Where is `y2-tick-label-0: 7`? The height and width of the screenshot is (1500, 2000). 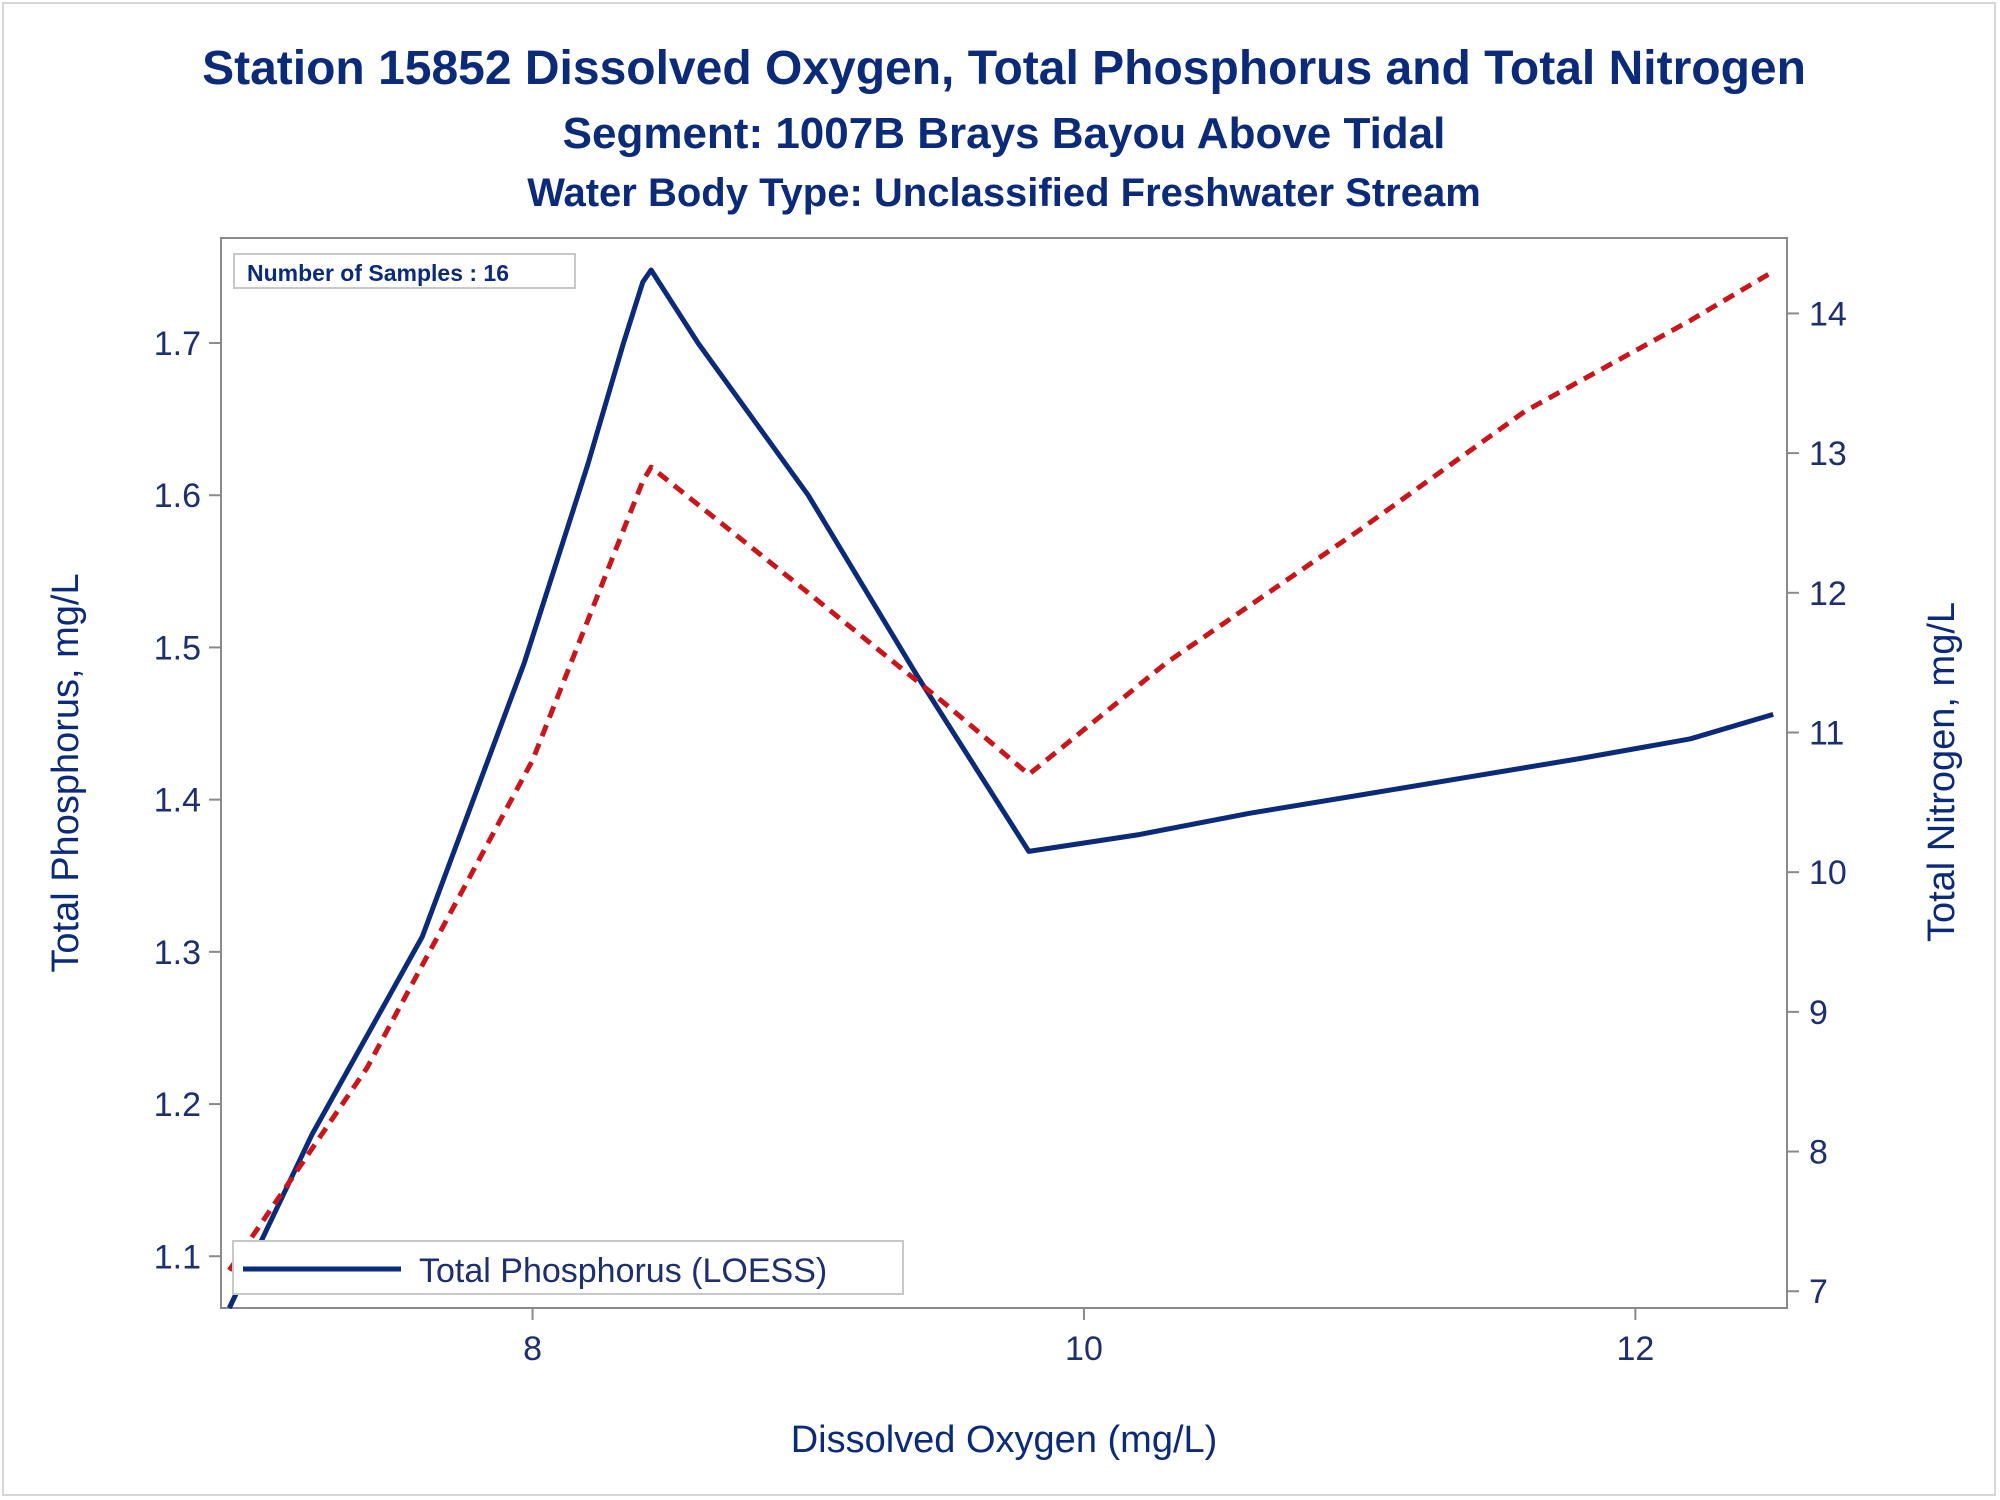
y2-tick-label-0: 7 is located at coordinates (1818, 1292).